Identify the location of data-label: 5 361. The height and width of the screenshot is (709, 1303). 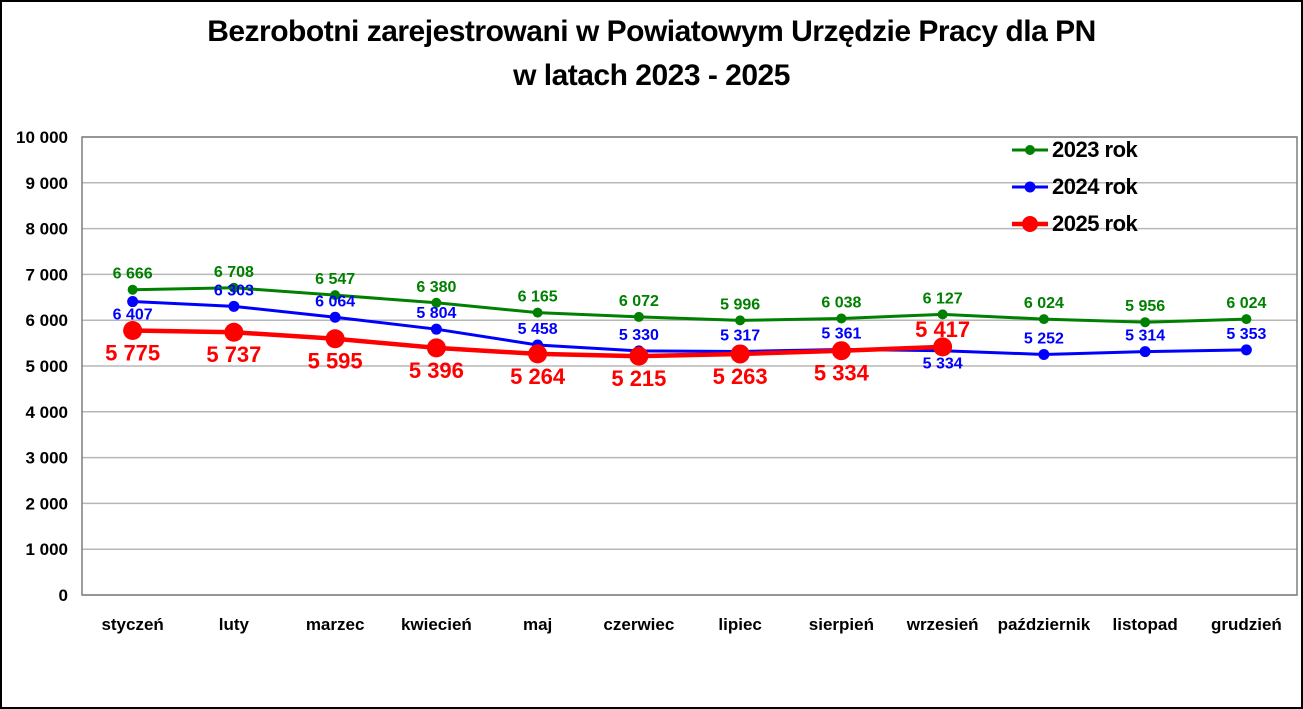
(841, 333).